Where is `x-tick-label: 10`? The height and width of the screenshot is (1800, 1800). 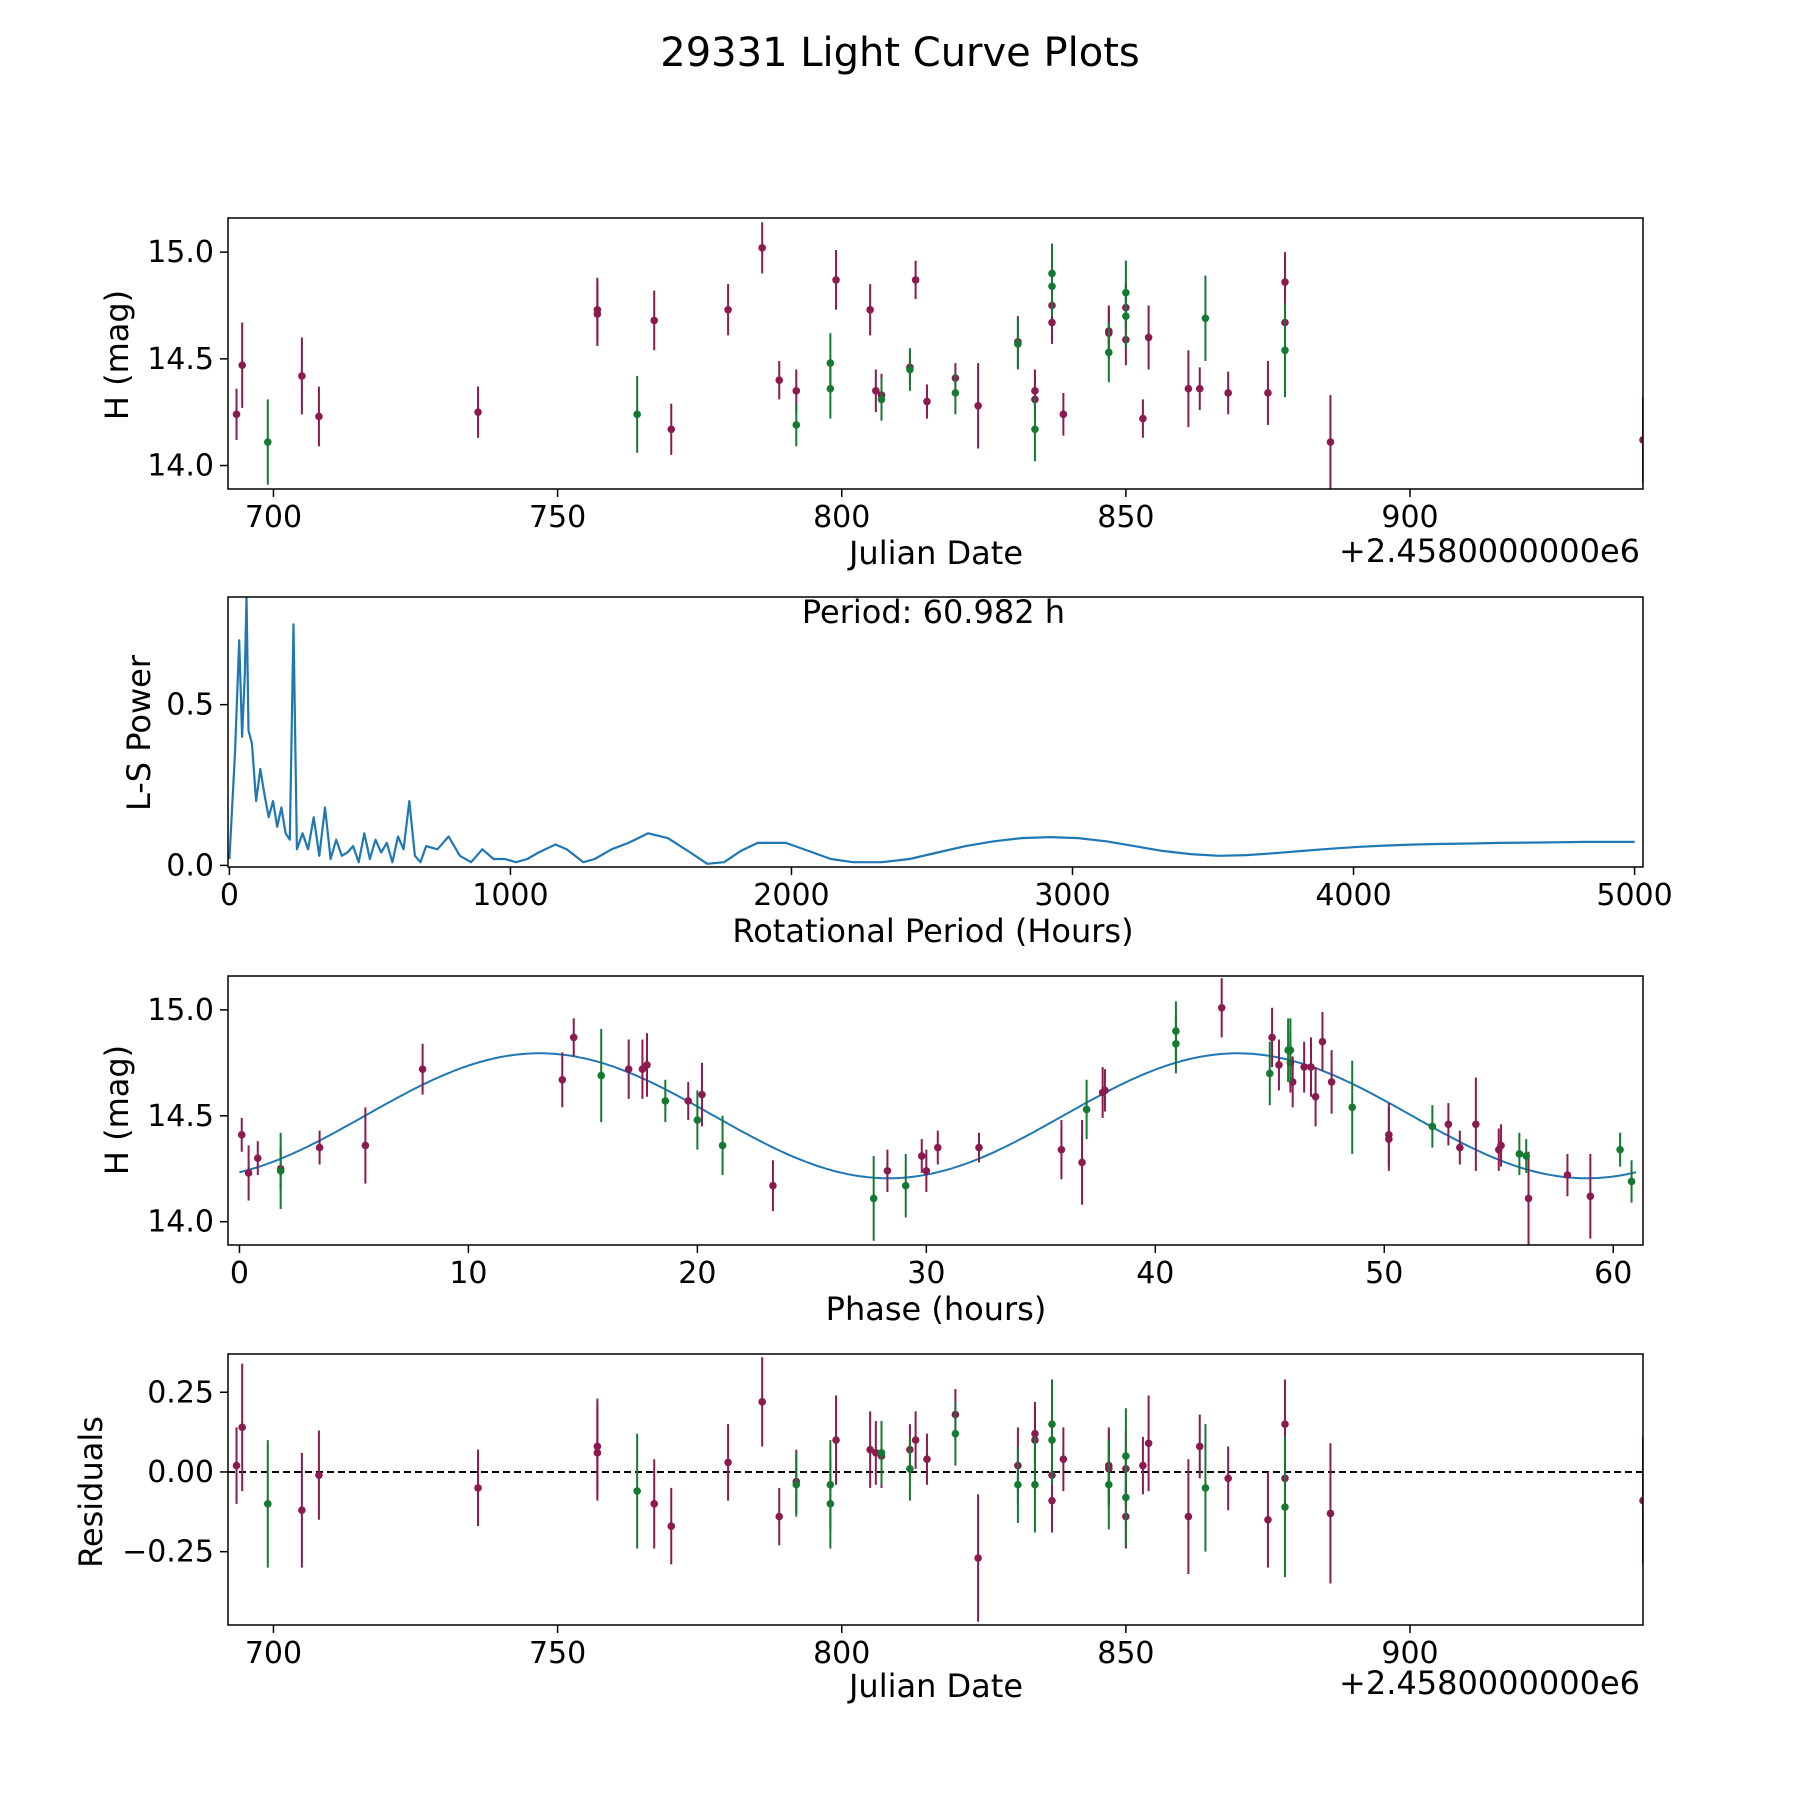 x-tick-label: 10 is located at coordinates (468, 1273).